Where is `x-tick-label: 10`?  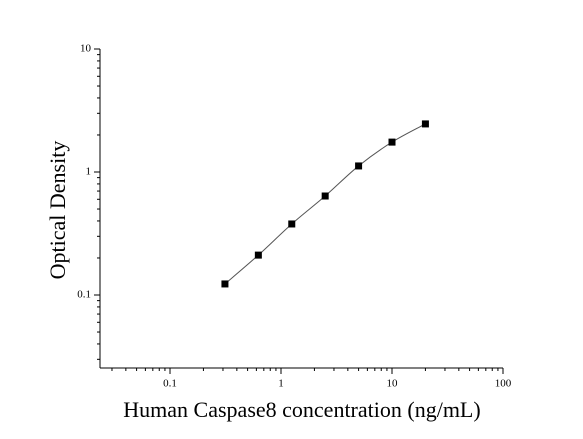 x-tick-label: 10 is located at coordinates (393, 384).